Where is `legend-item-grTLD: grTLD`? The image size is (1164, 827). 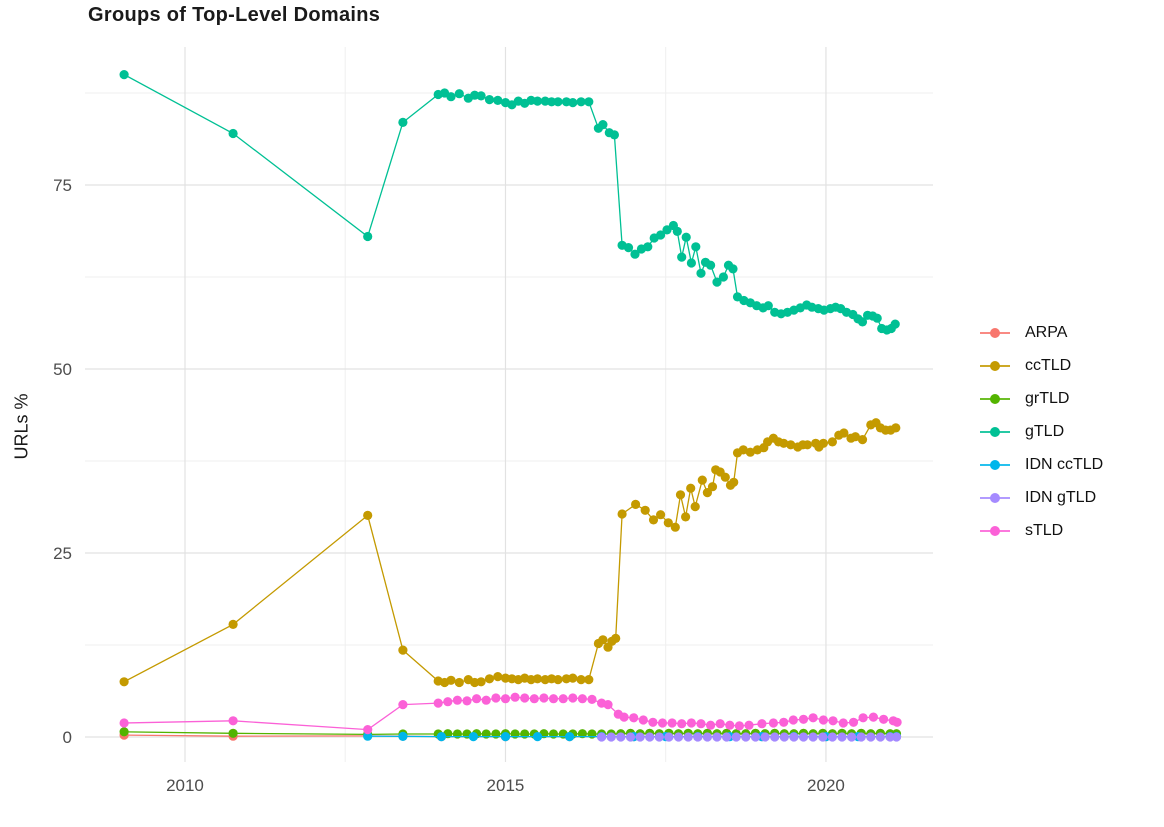 legend-item-grTLD: grTLD is located at coordinates (1041, 398).